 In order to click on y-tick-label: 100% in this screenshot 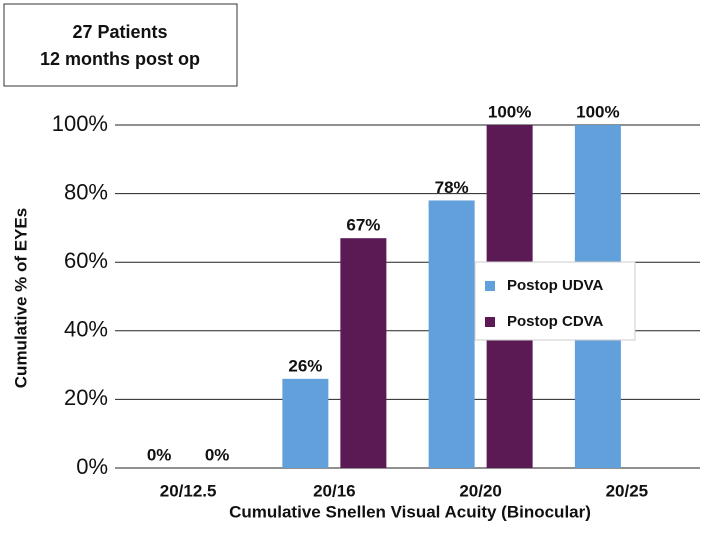, I will do `click(80, 123)`.